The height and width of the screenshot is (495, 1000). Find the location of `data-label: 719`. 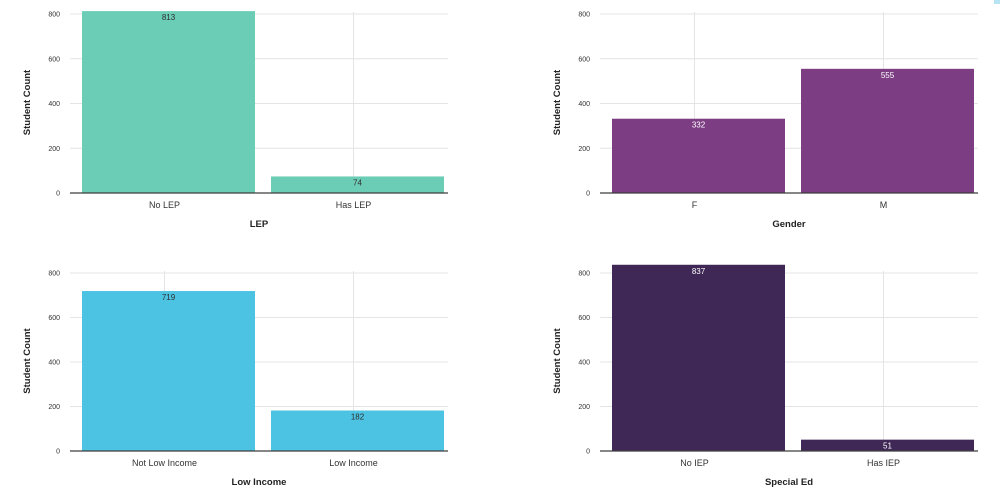

data-label: 719 is located at coordinates (169, 297).